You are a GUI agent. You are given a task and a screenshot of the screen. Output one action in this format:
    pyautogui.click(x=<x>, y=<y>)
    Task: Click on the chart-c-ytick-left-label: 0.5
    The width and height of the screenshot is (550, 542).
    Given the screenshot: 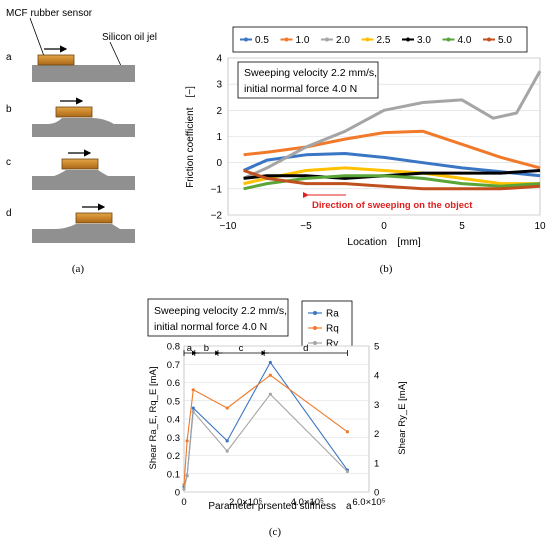 What is the action you would take?
    pyautogui.click(x=173, y=401)
    